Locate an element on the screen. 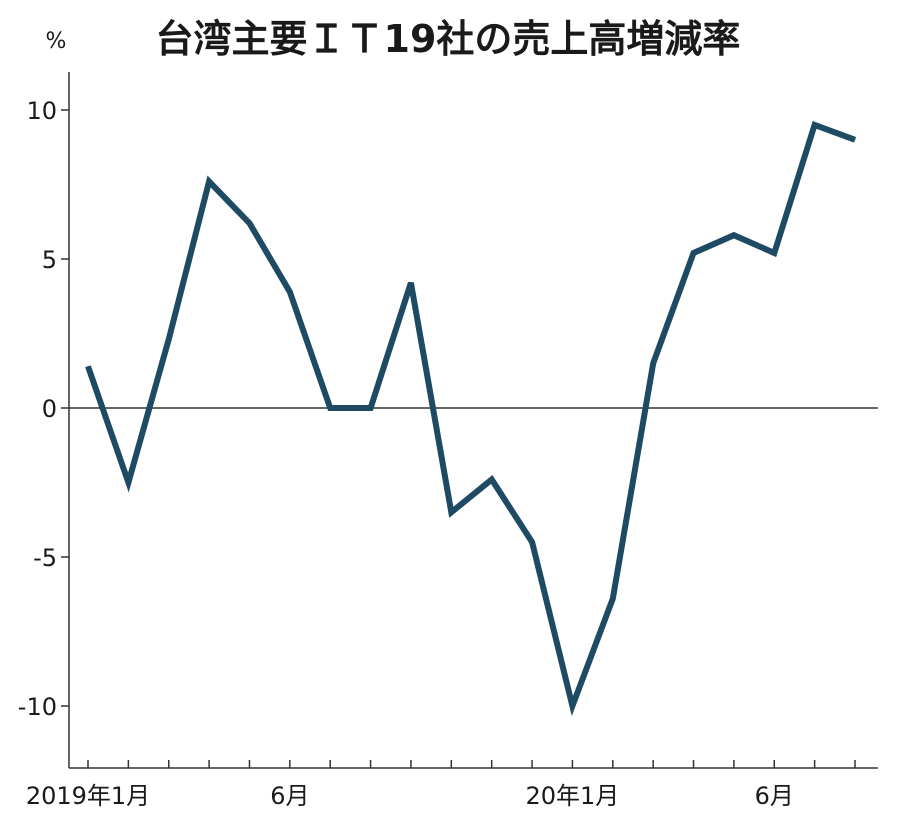 The image size is (900, 828). y-axis-ticks: 10 5 0 -5 -10 is located at coordinates (43, 409).